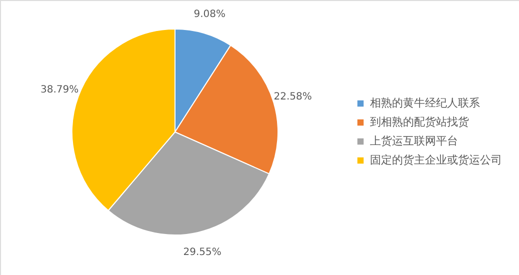 The height and width of the screenshot is (275, 519). I want to click on legend-label: 上货运互联网平台, so click(414, 141).